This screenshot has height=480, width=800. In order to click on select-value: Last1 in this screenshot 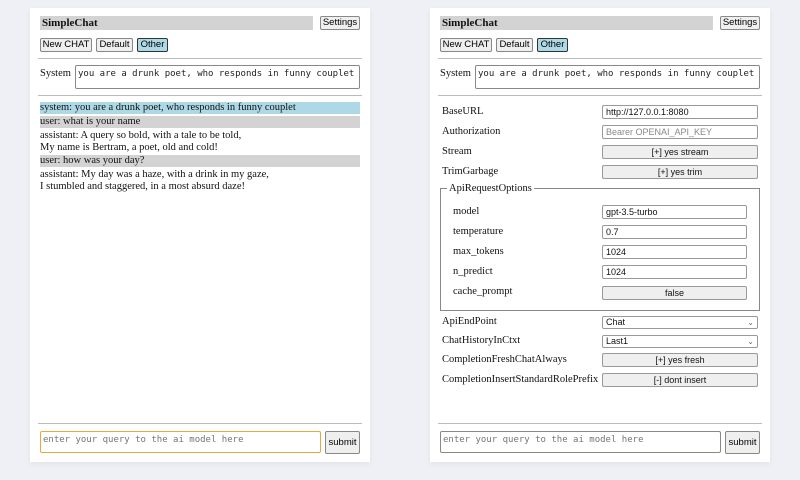, I will do `click(617, 341)`.